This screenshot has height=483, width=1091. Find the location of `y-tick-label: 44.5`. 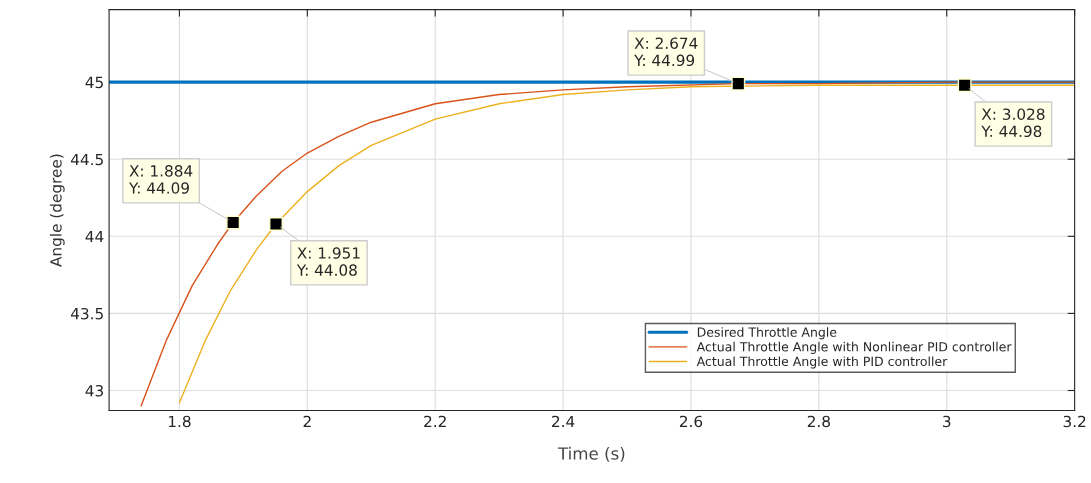

y-tick-label: 44.5 is located at coordinates (86, 159).